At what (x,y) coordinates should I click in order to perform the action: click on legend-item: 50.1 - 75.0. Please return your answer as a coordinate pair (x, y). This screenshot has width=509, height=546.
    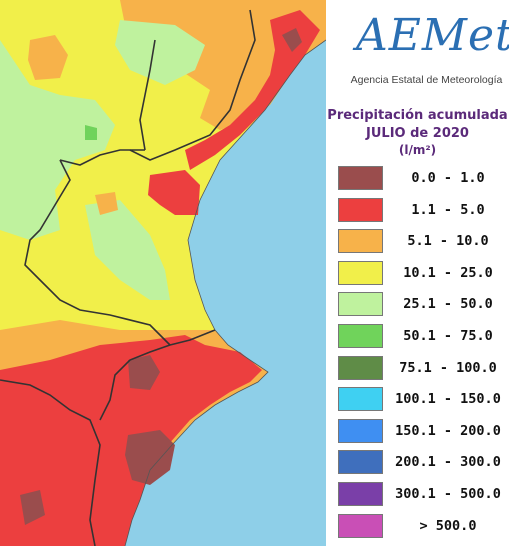
    Looking at the image, I should click on (423, 337).